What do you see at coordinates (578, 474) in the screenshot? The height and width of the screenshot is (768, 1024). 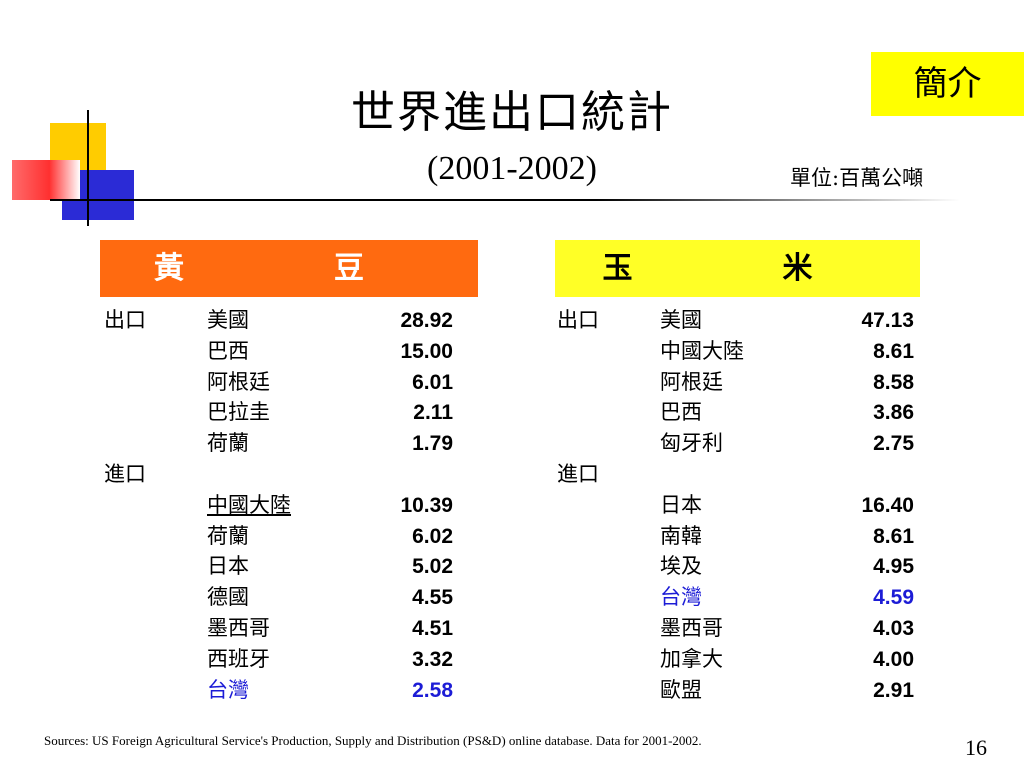 I see `corn-import-label: 進口` at bounding box center [578, 474].